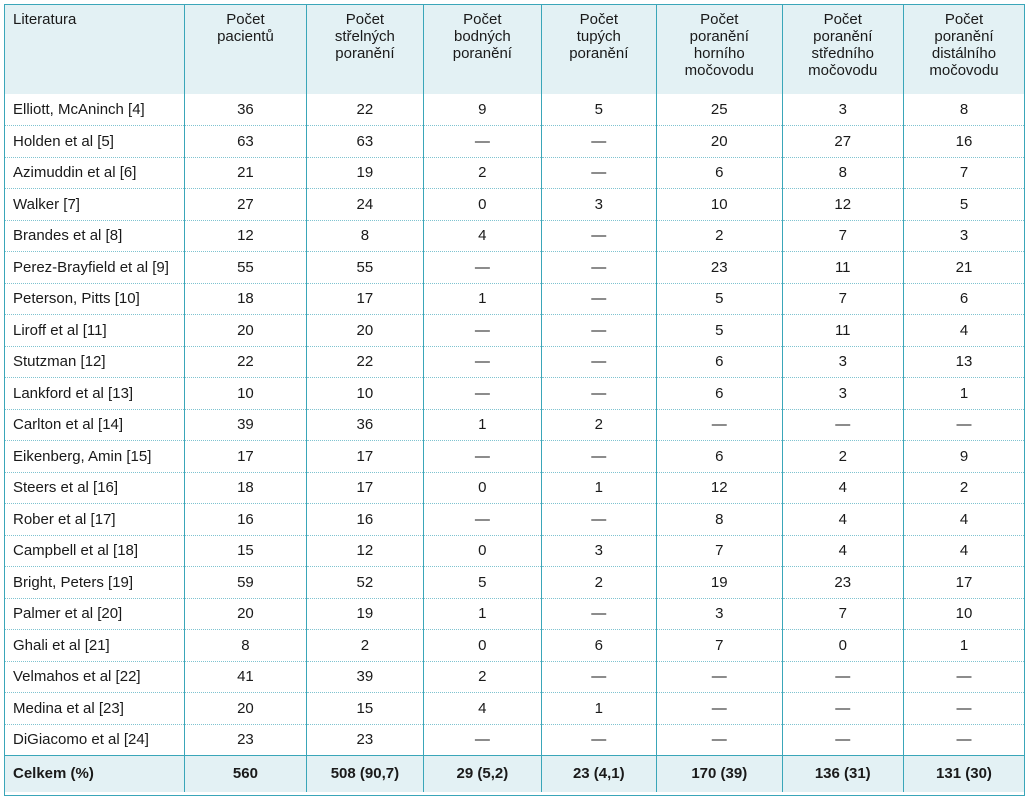  Describe the element at coordinates (364, 49) in the screenshot. I see `column-header: Počet střelných poranění` at that location.